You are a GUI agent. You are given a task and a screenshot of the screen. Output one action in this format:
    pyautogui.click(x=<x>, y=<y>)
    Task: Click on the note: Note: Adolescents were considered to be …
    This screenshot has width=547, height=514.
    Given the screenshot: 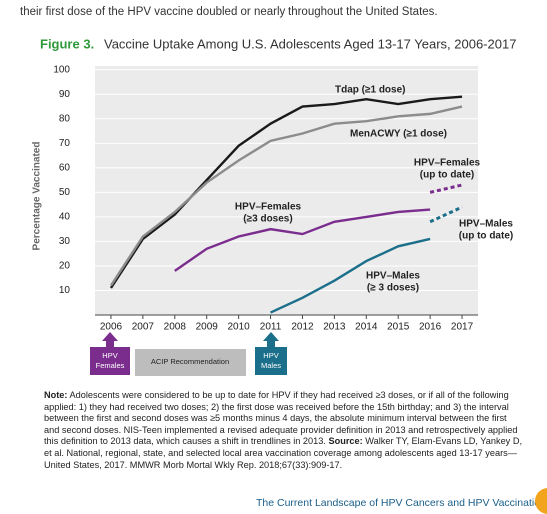 What is the action you would take?
    pyautogui.click(x=283, y=430)
    